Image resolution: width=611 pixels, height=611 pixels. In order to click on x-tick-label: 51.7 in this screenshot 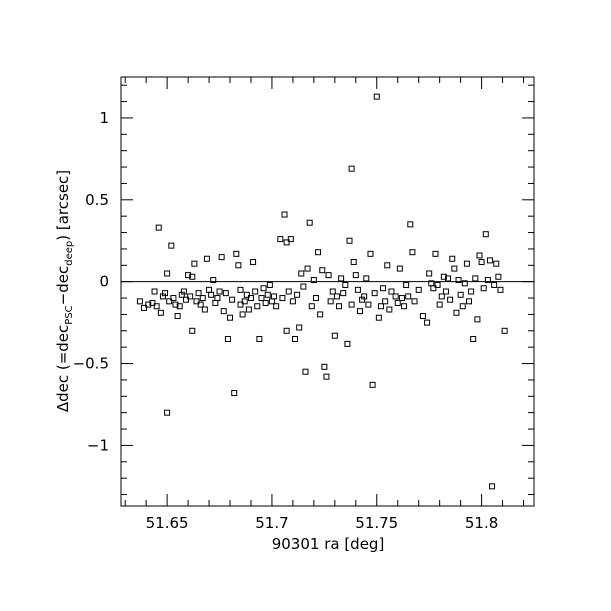, I will do `click(271, 523)`.